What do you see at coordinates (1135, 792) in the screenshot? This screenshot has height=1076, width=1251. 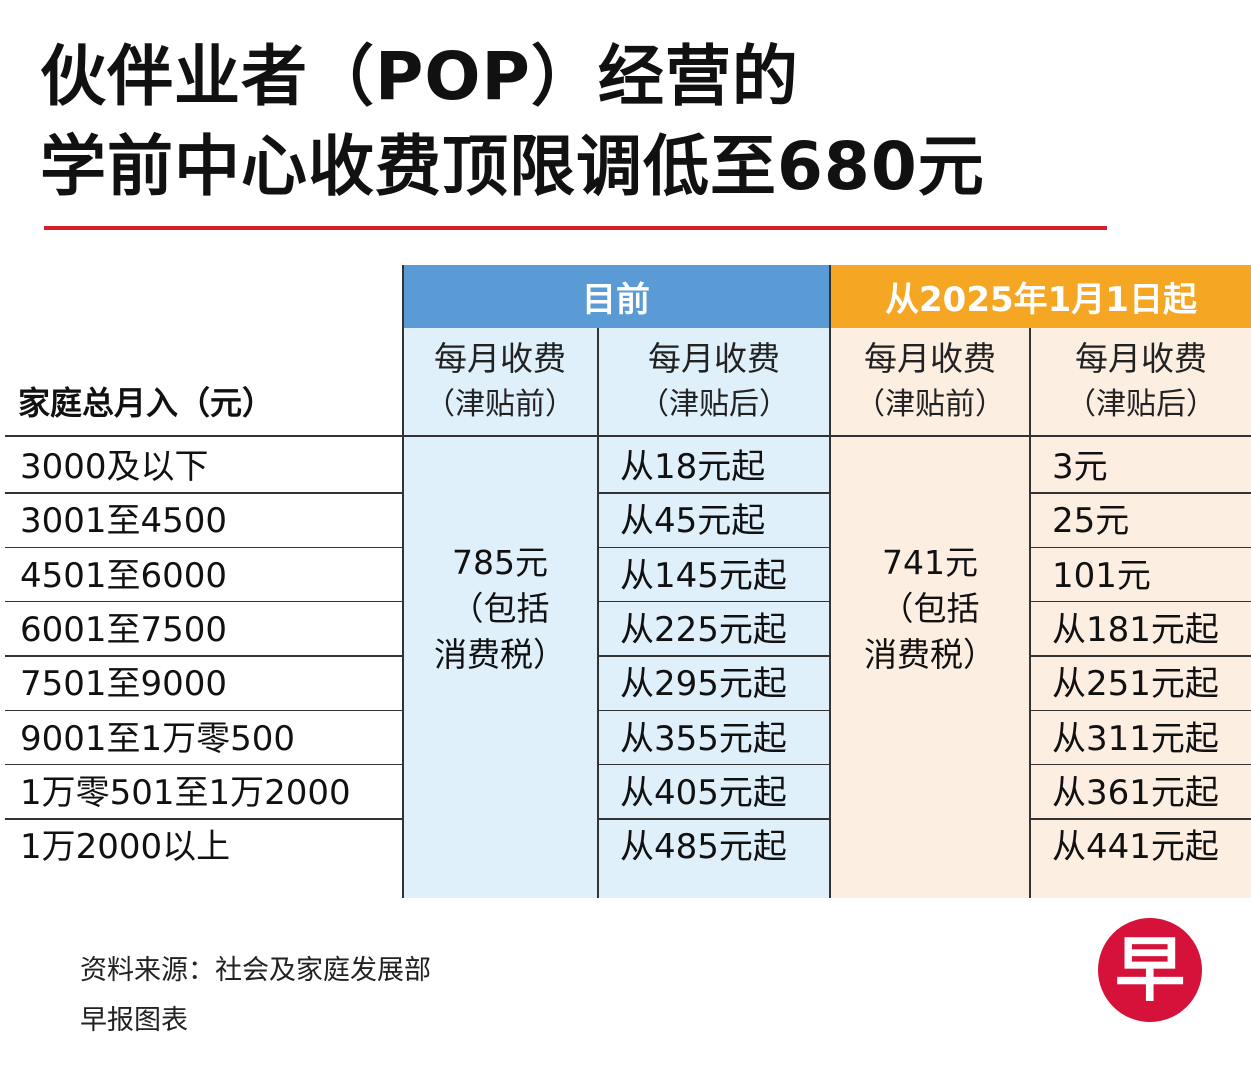 I see `new-fee-after: 从361元起` at bounding box center [1135, 792].